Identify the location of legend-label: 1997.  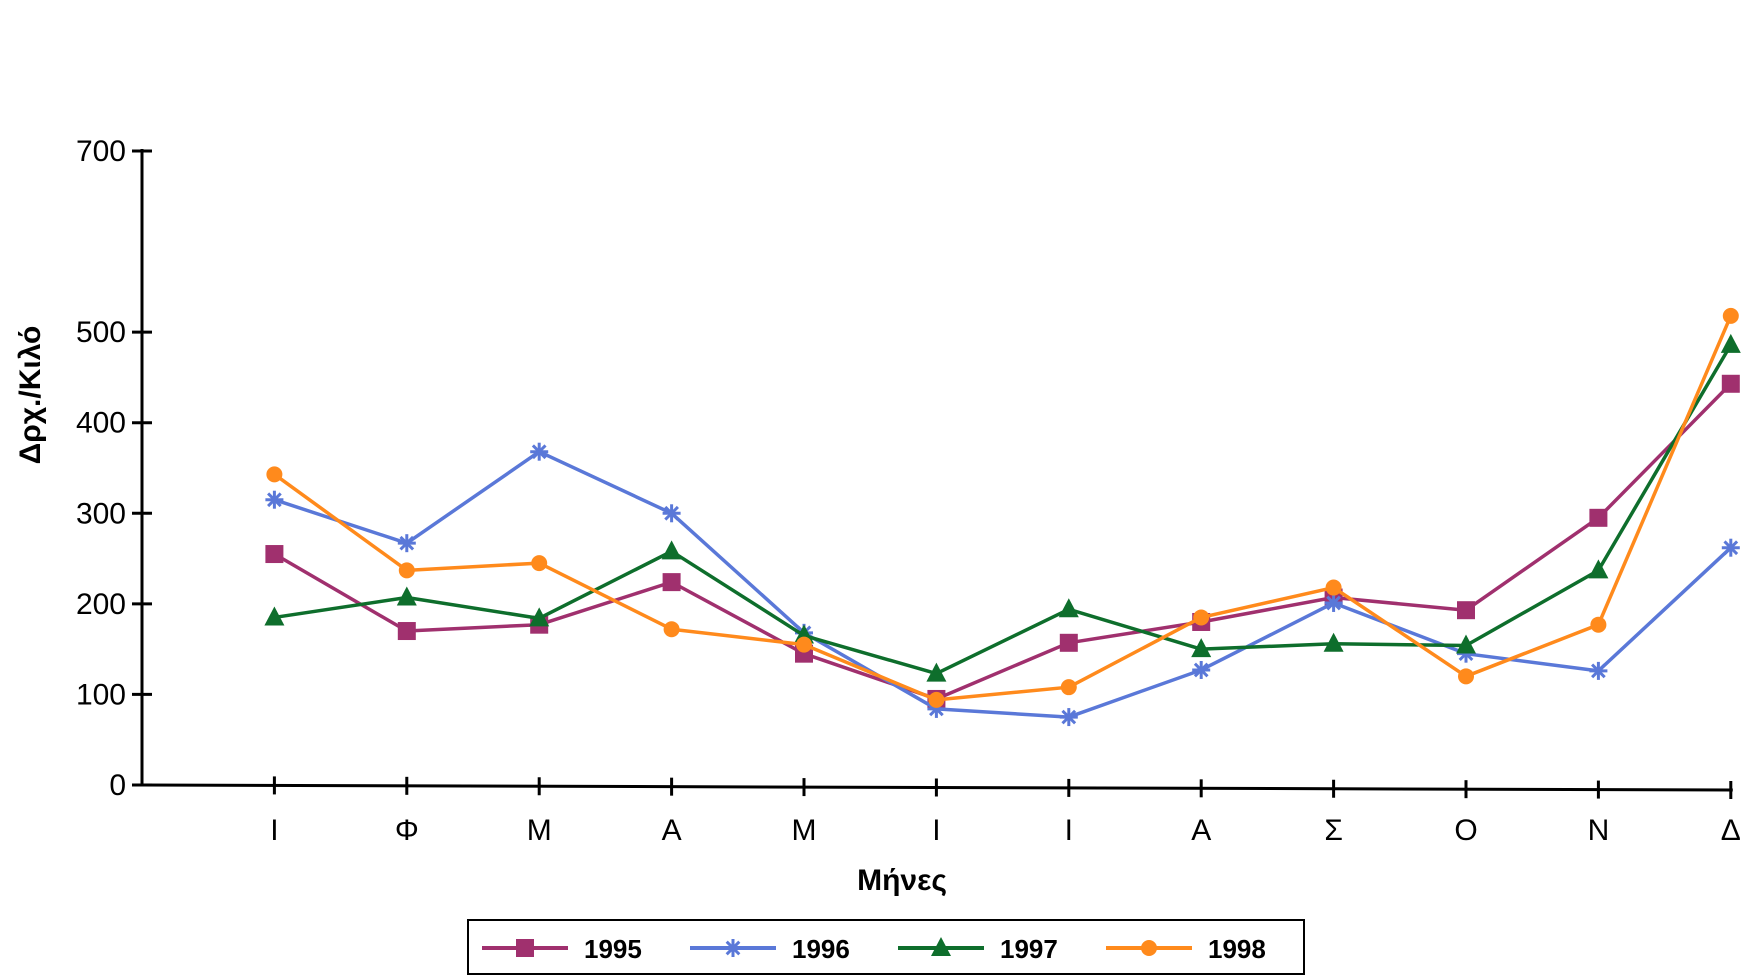
(1029, 949).